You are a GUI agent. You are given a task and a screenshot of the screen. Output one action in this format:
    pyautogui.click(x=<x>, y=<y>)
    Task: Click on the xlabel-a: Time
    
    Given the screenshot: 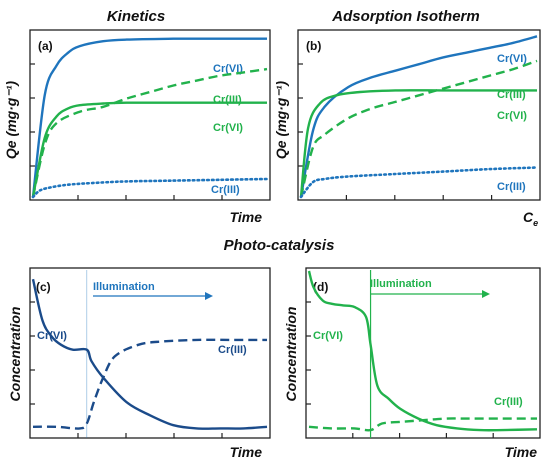 What is the action you would take?
    pyautogui.click(x=246, y=217)
    